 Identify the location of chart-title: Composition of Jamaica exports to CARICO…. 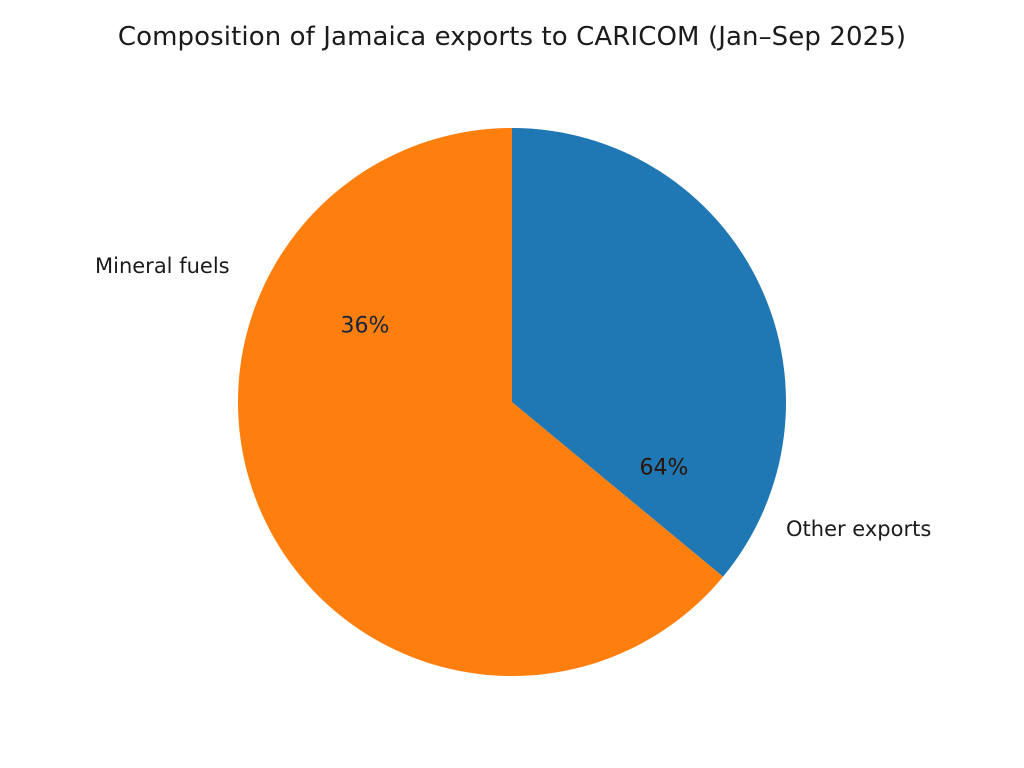
(512, 37).